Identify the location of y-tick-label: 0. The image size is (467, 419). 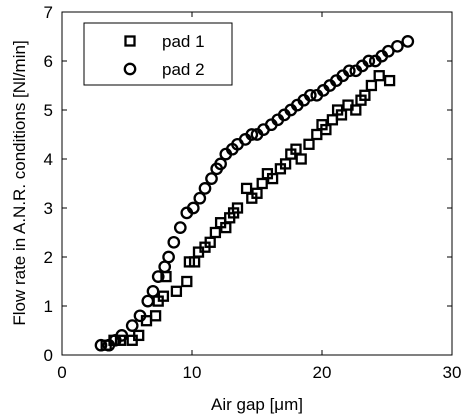
(48, 355).